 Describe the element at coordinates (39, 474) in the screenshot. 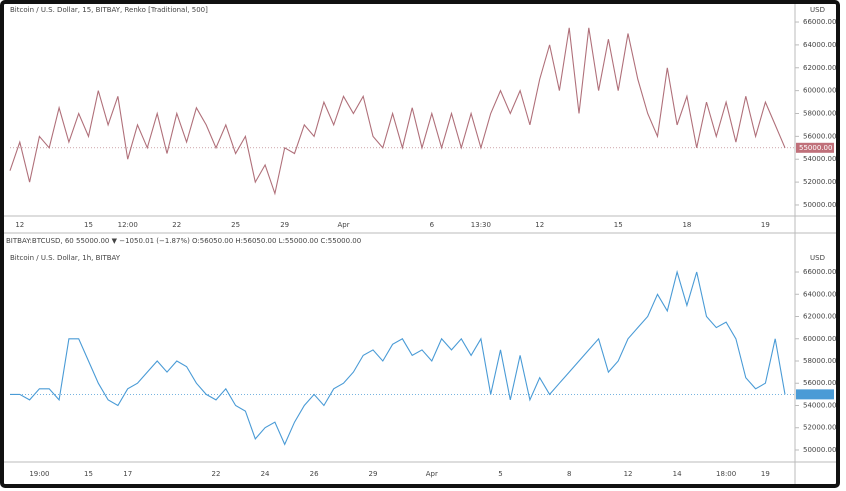

I see `x-tick-label: 19:00` at that location.